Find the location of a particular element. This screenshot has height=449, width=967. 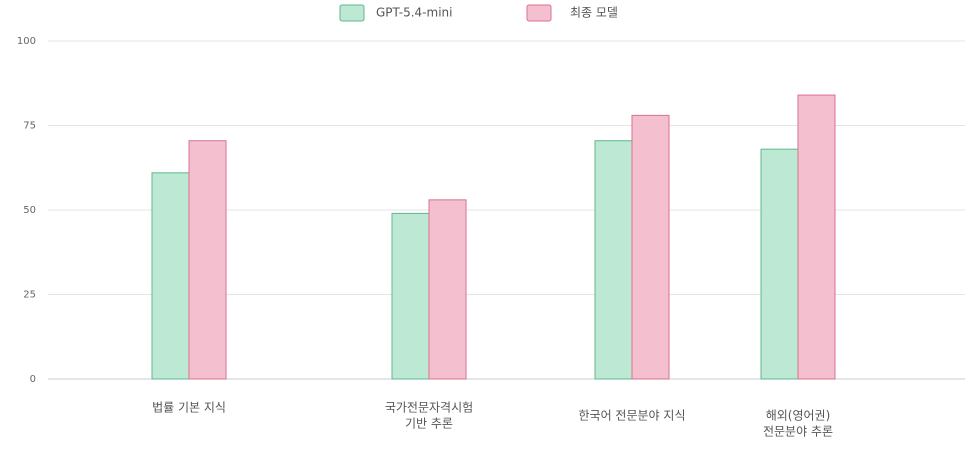

x-tick-label: 기반 추론 is located at coordinates (429, 424).